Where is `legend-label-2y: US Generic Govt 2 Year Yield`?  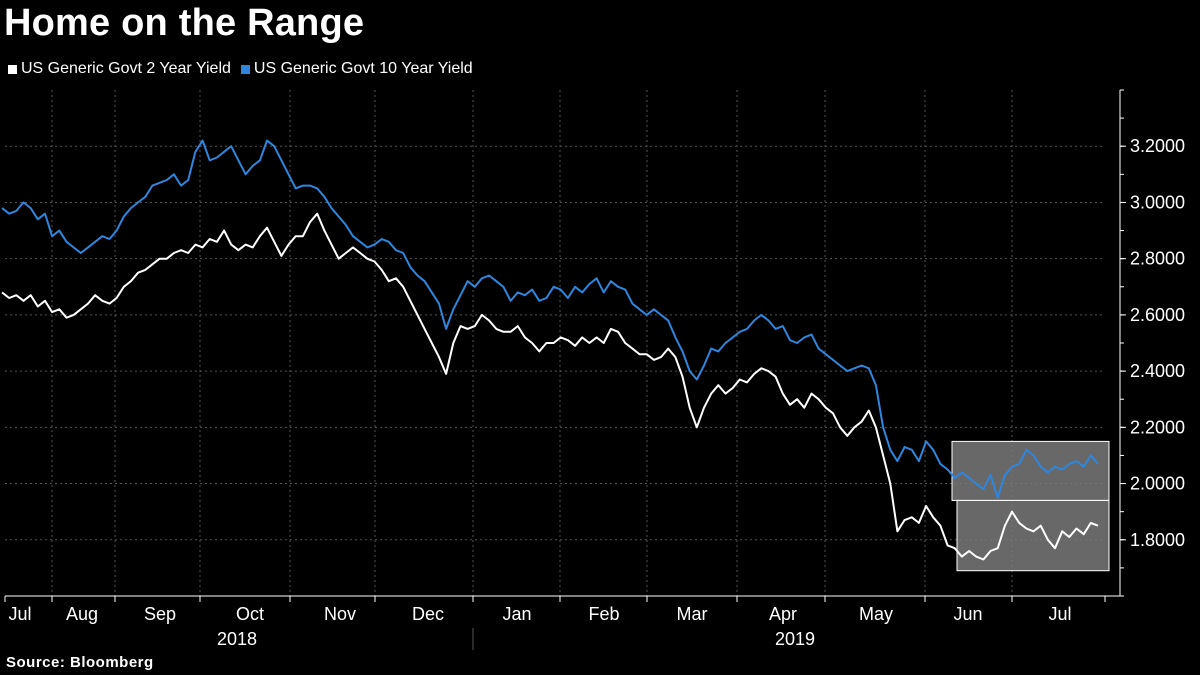
legend-label-2y: US Generic Govt 2 Year Yield is located at coordinates (126, 68).